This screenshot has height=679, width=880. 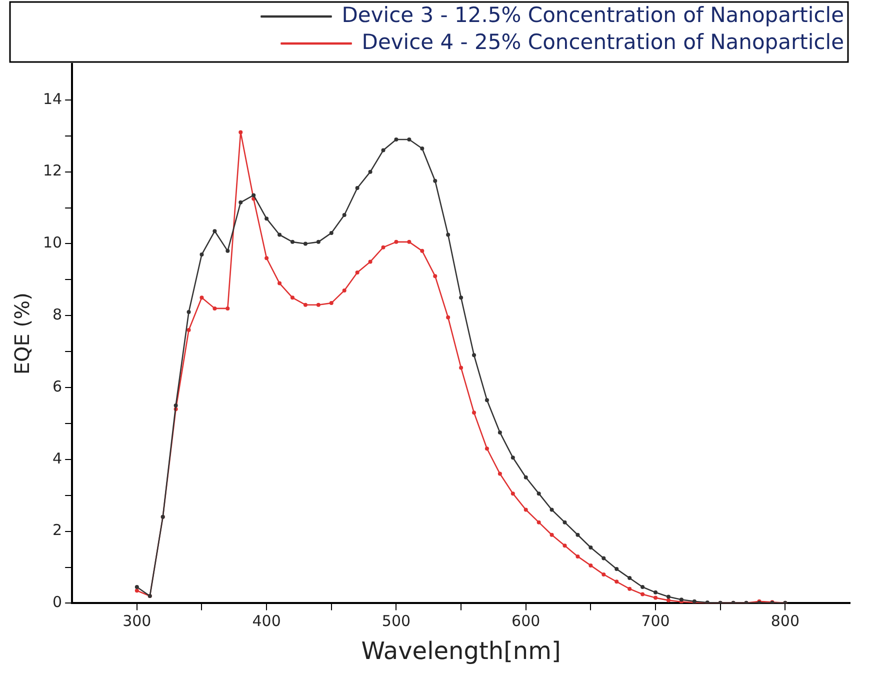 What do you see at coordinates (22, 333) in the screenshot?
I see `y-axis-title: EQE (%)` at bounding box center [22, 333].